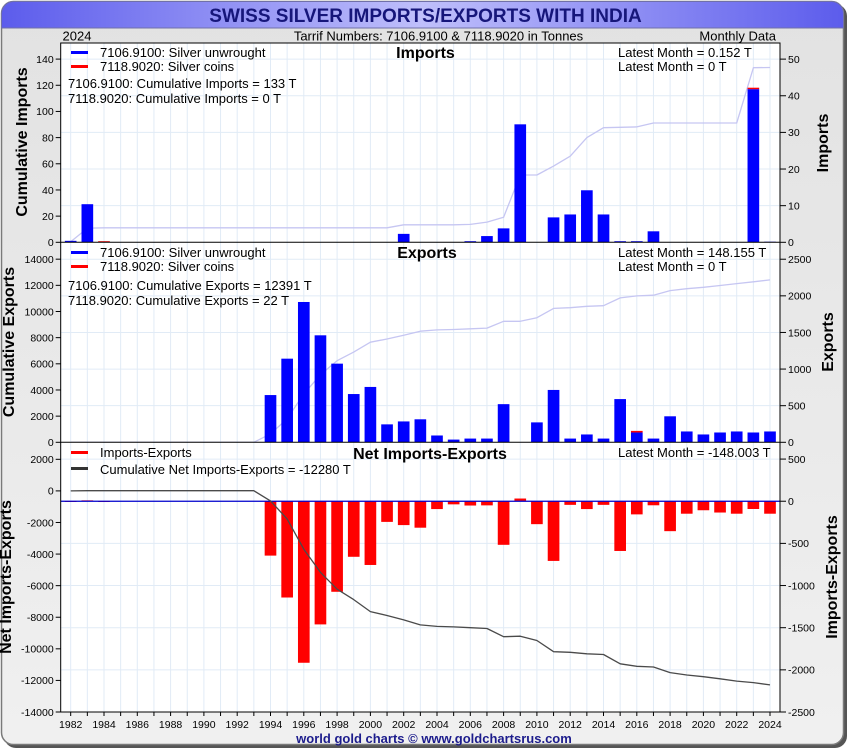  What do you see at coordinates (694, 452) in the screenshot?
I see `latest-month-net: Latest Month = -148.003 T` at bounding box center [694, 452].